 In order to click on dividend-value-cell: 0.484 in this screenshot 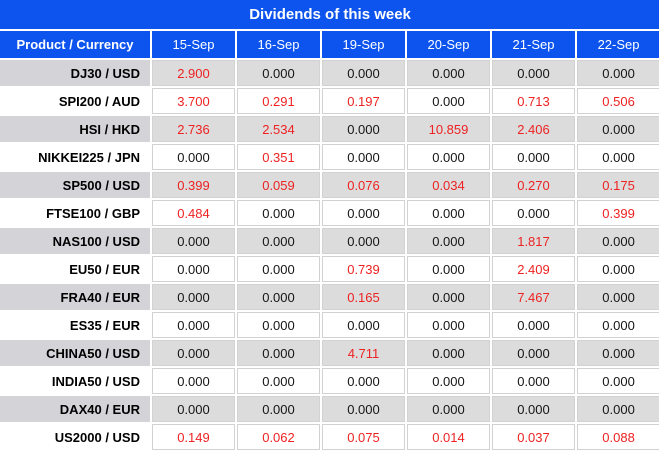, I will do `click(193, 213)`.